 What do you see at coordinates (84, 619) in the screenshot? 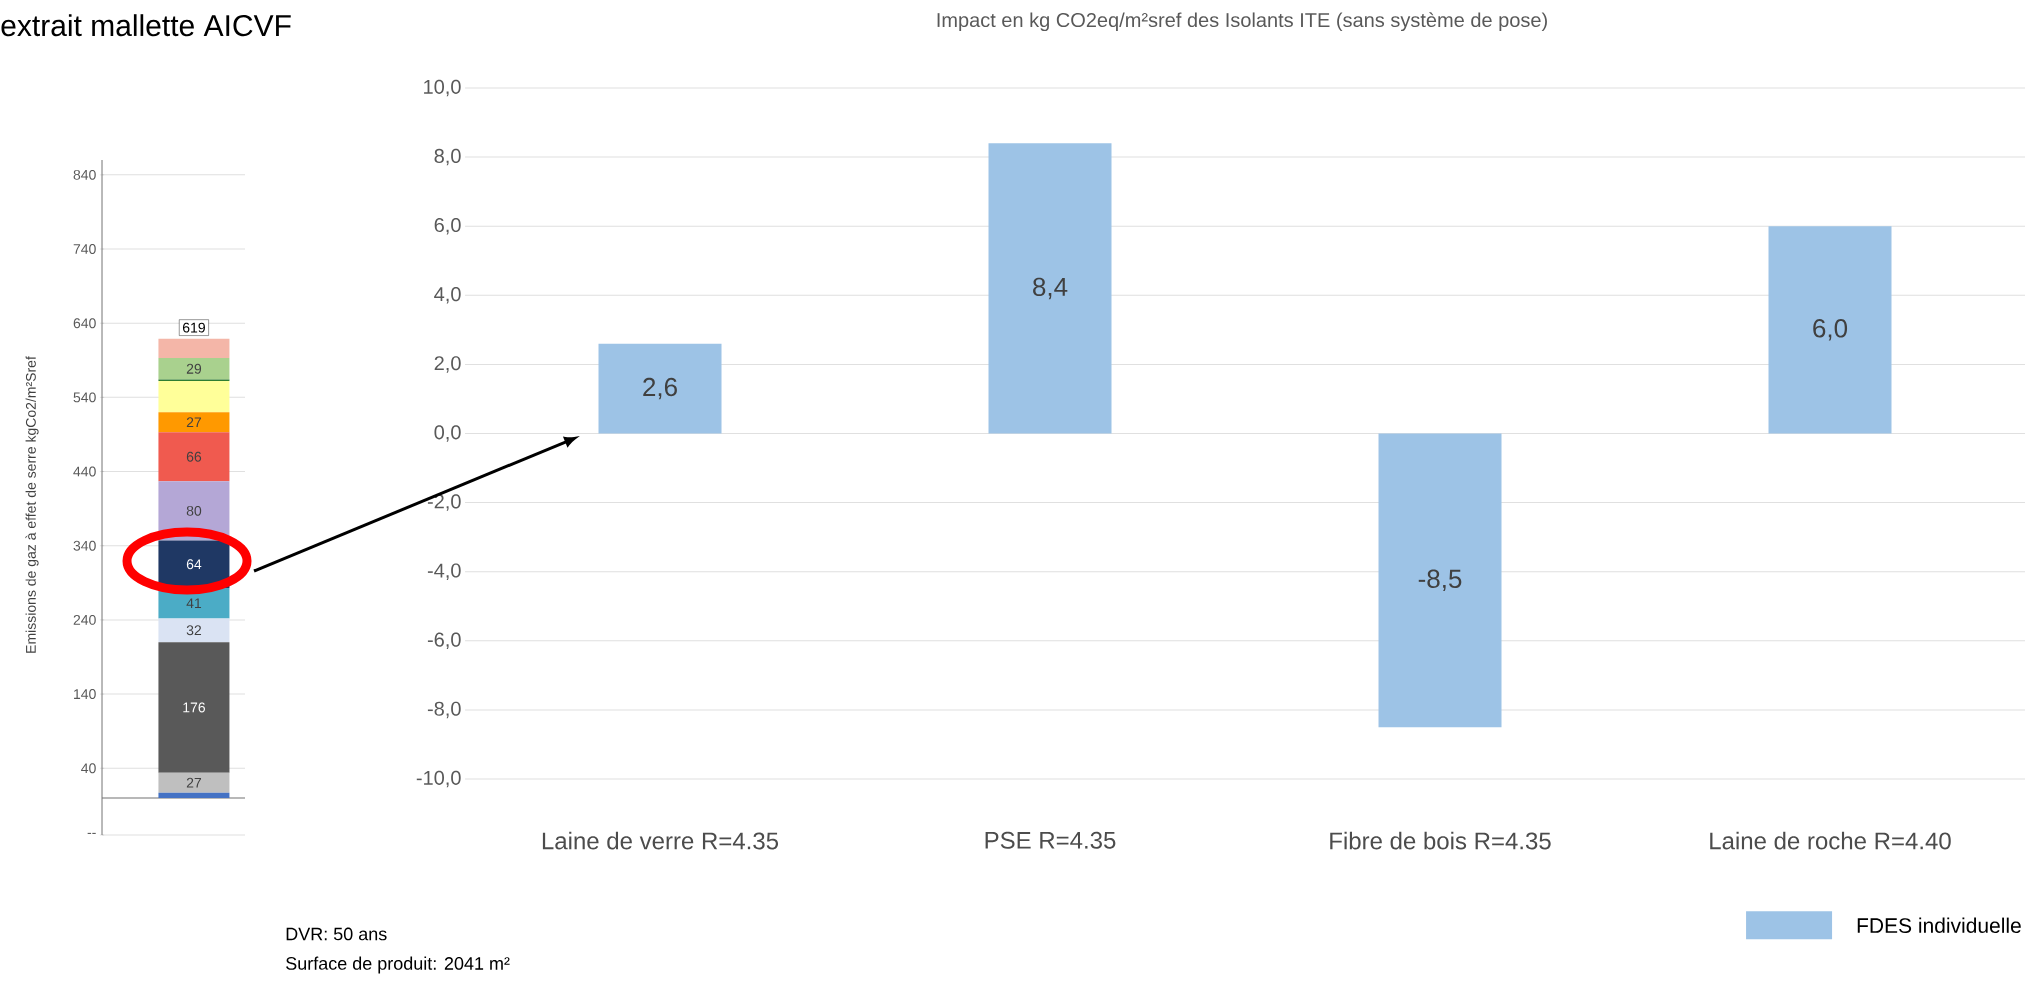
I see `y-tick-label: 240` at bounding box center [84, 619].